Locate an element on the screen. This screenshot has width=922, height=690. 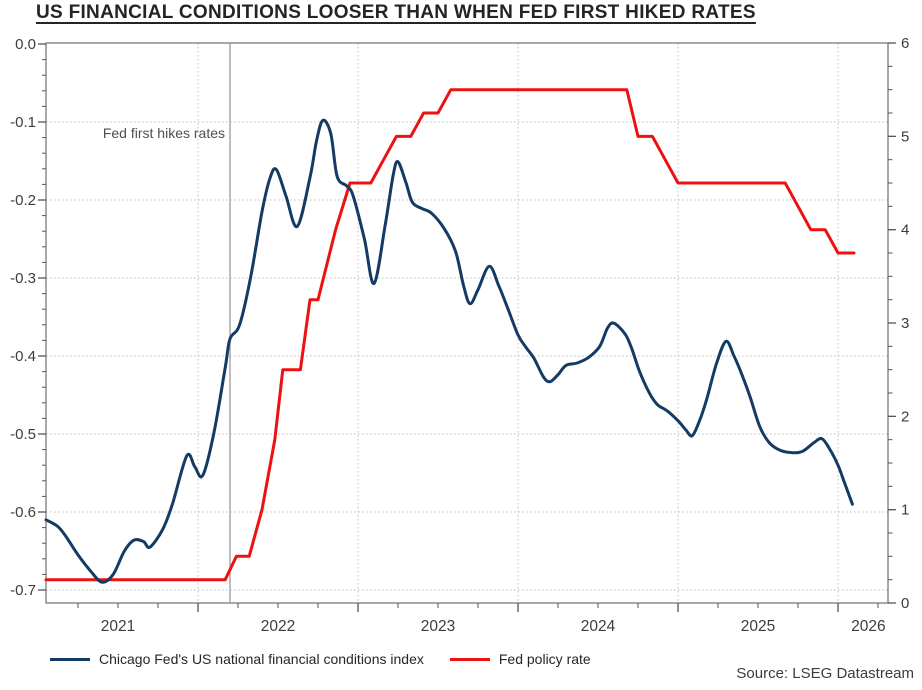
svg-text: 2 is located at coordinates (905, 416).